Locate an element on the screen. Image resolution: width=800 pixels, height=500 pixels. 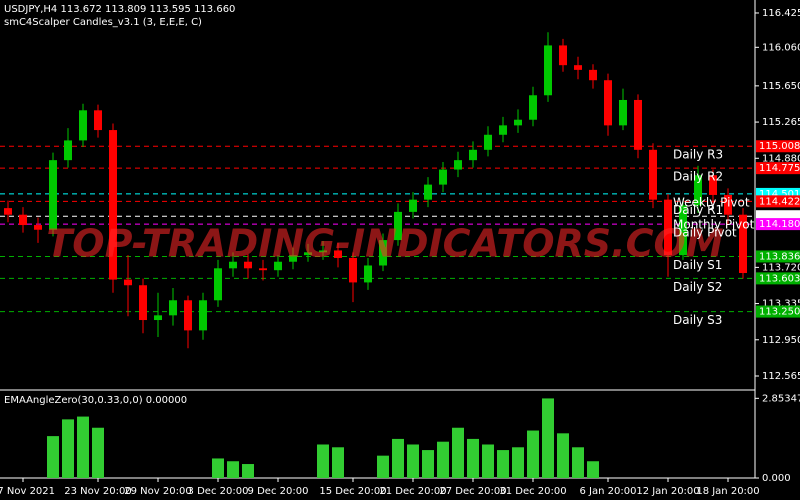
x-tick-label: 17 Nov 2021 is located at coordinates (27, 491).